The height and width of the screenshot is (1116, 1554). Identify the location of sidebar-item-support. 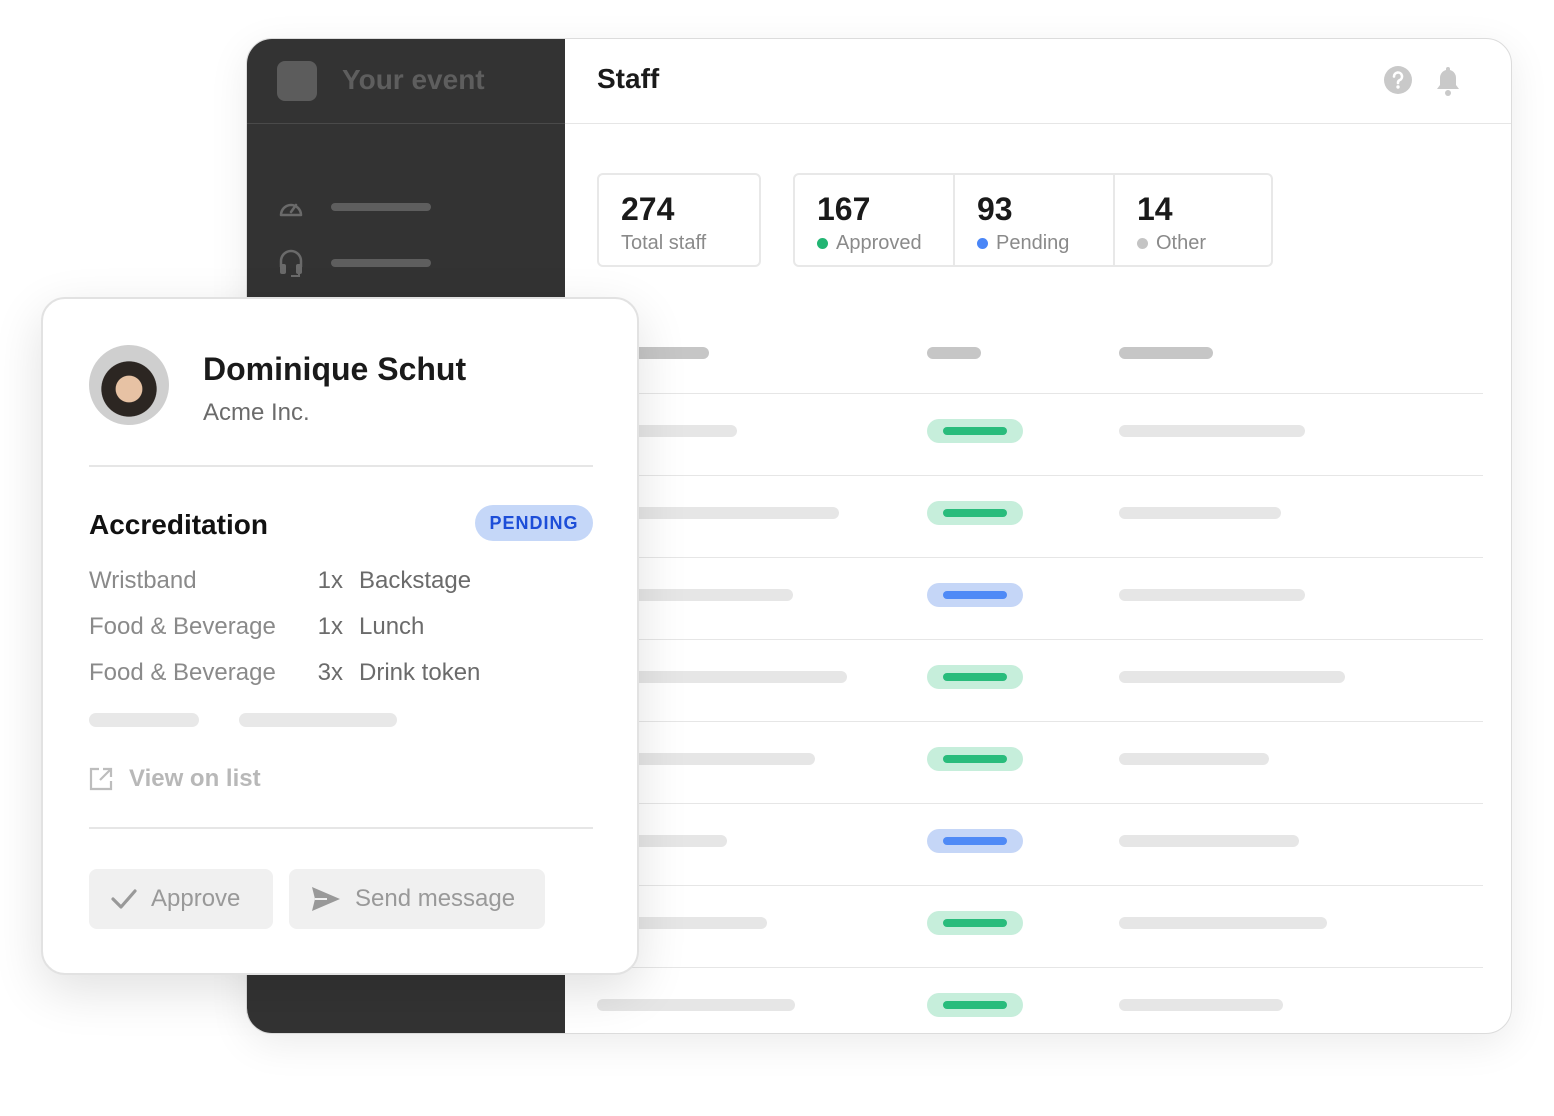
(354, 263).